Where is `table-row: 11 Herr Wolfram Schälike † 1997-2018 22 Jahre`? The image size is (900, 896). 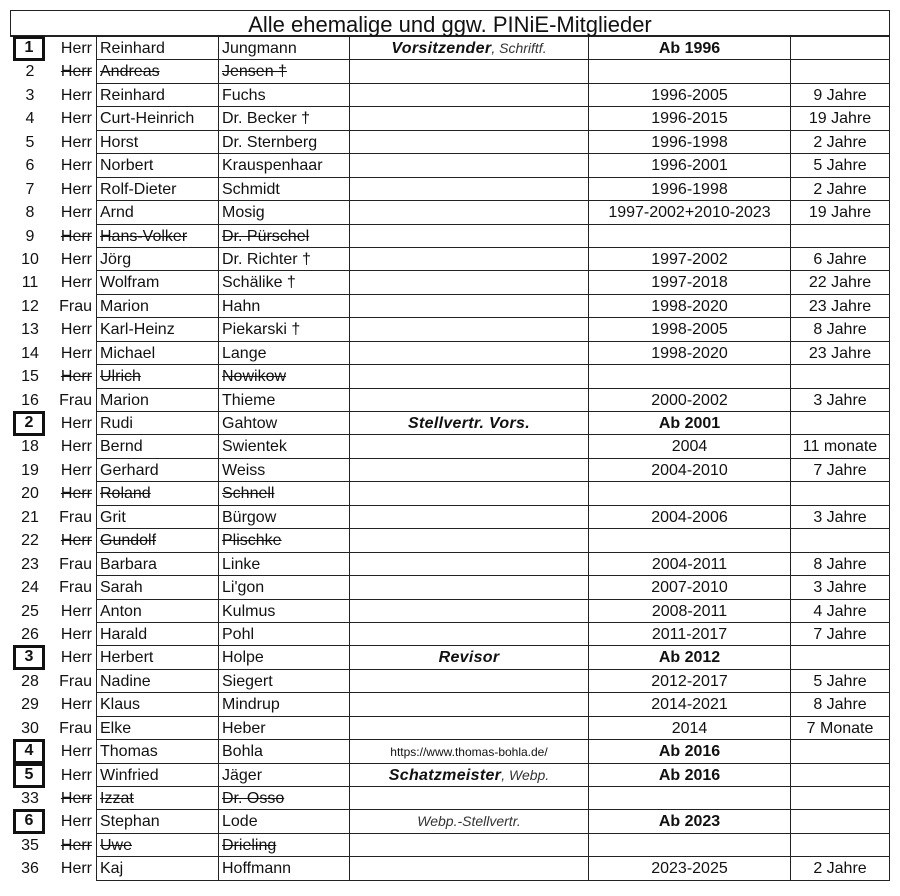
table-row: 11 Herr Wolfram Schälike † 1997-2018 22 Jahre is located at coordinates (450, 283).